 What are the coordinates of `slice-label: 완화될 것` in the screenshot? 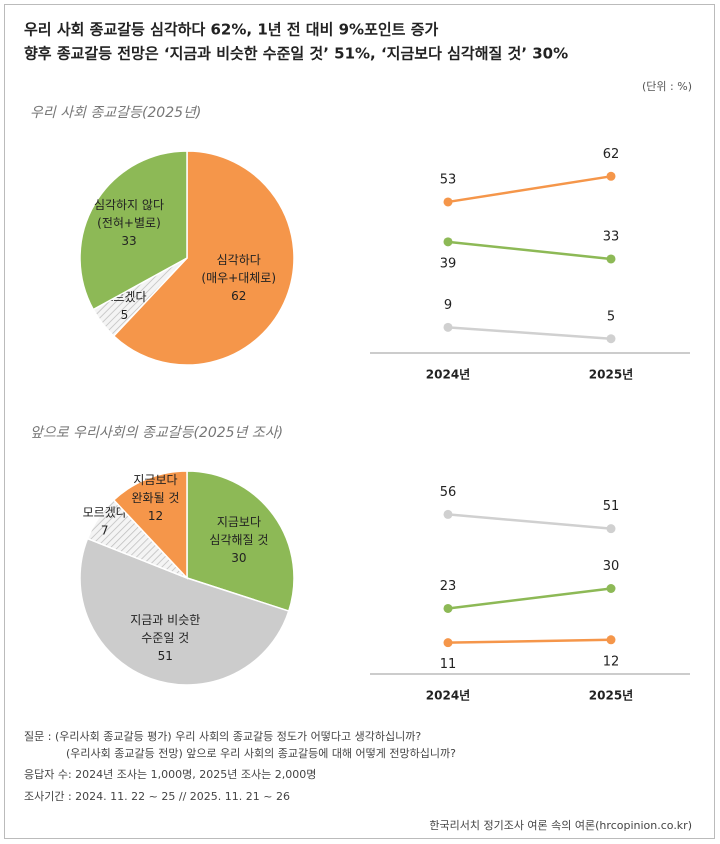 It's located at (155, 498).